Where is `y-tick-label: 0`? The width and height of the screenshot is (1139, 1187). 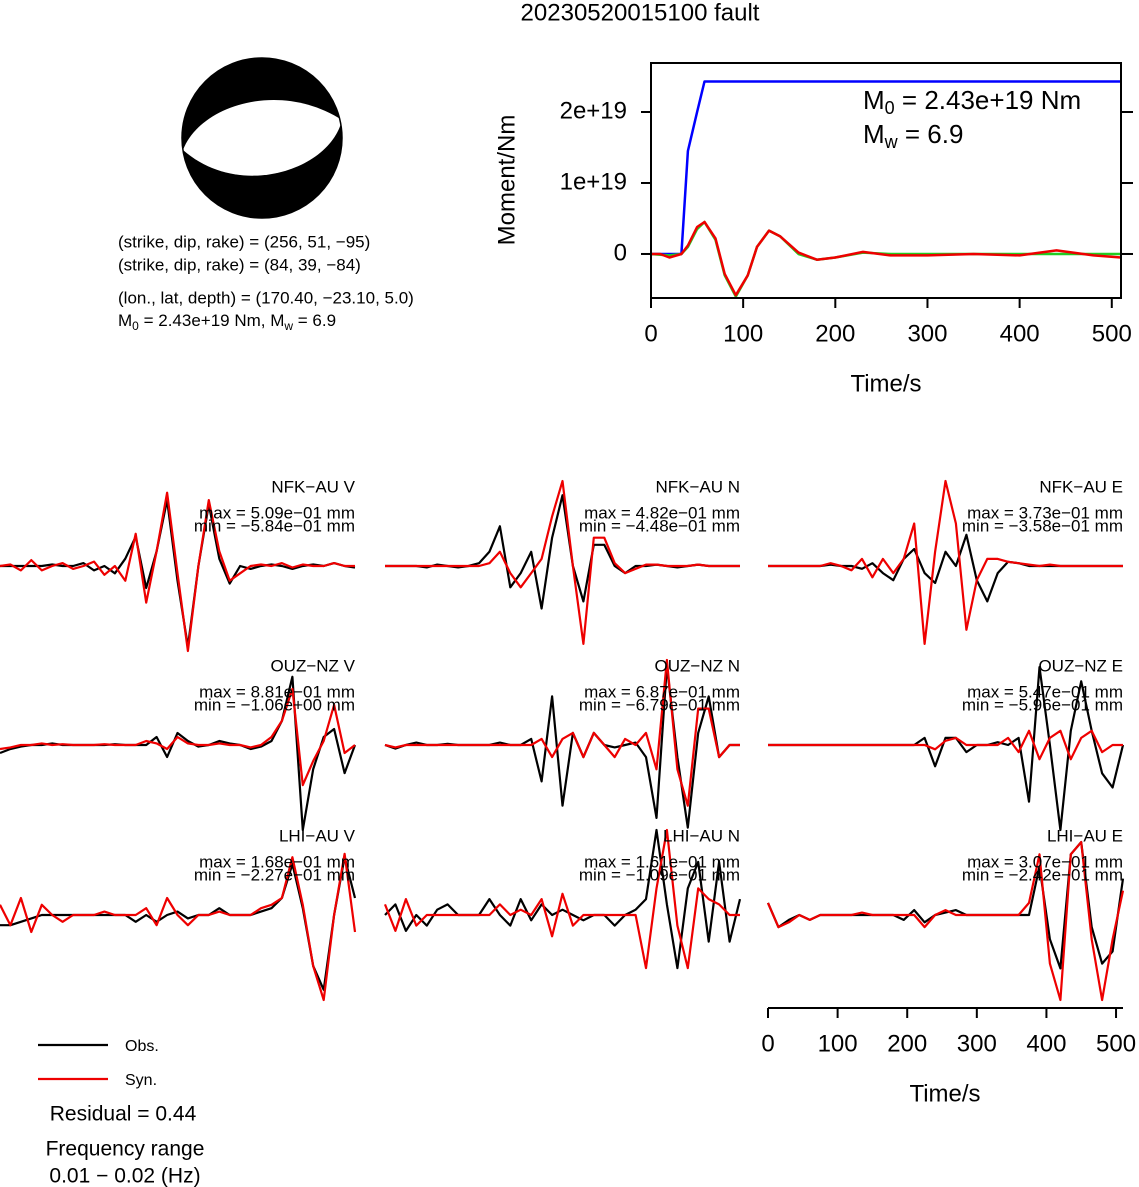
y-tick-label: 0 is located at coordinates (620, 252).